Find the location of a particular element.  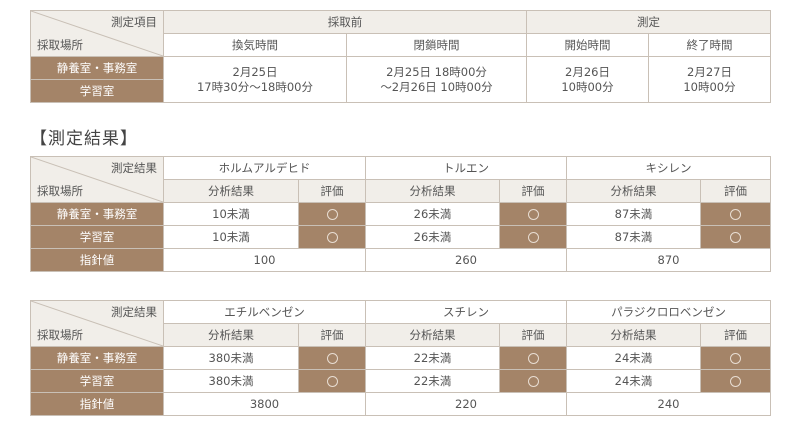

cell-start: 2月26日 10時00分 is located at coordinates (587, 79).